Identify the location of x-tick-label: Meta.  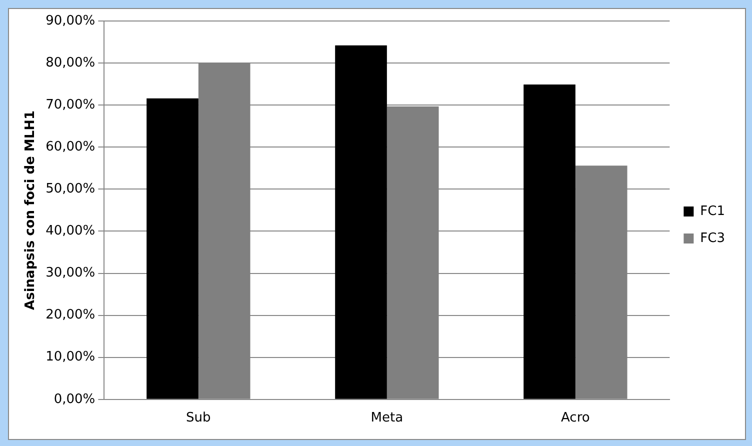
(387, 418).